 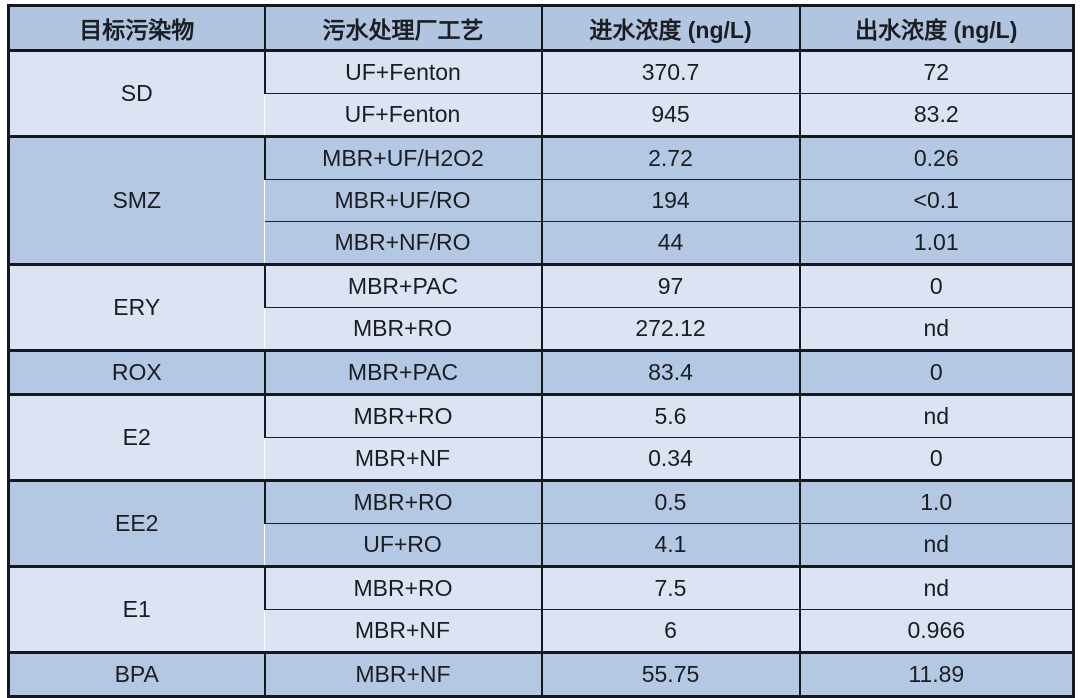 I want to click on table-row: MBR+RO 272.12 nd, so click(x=541, y=329).